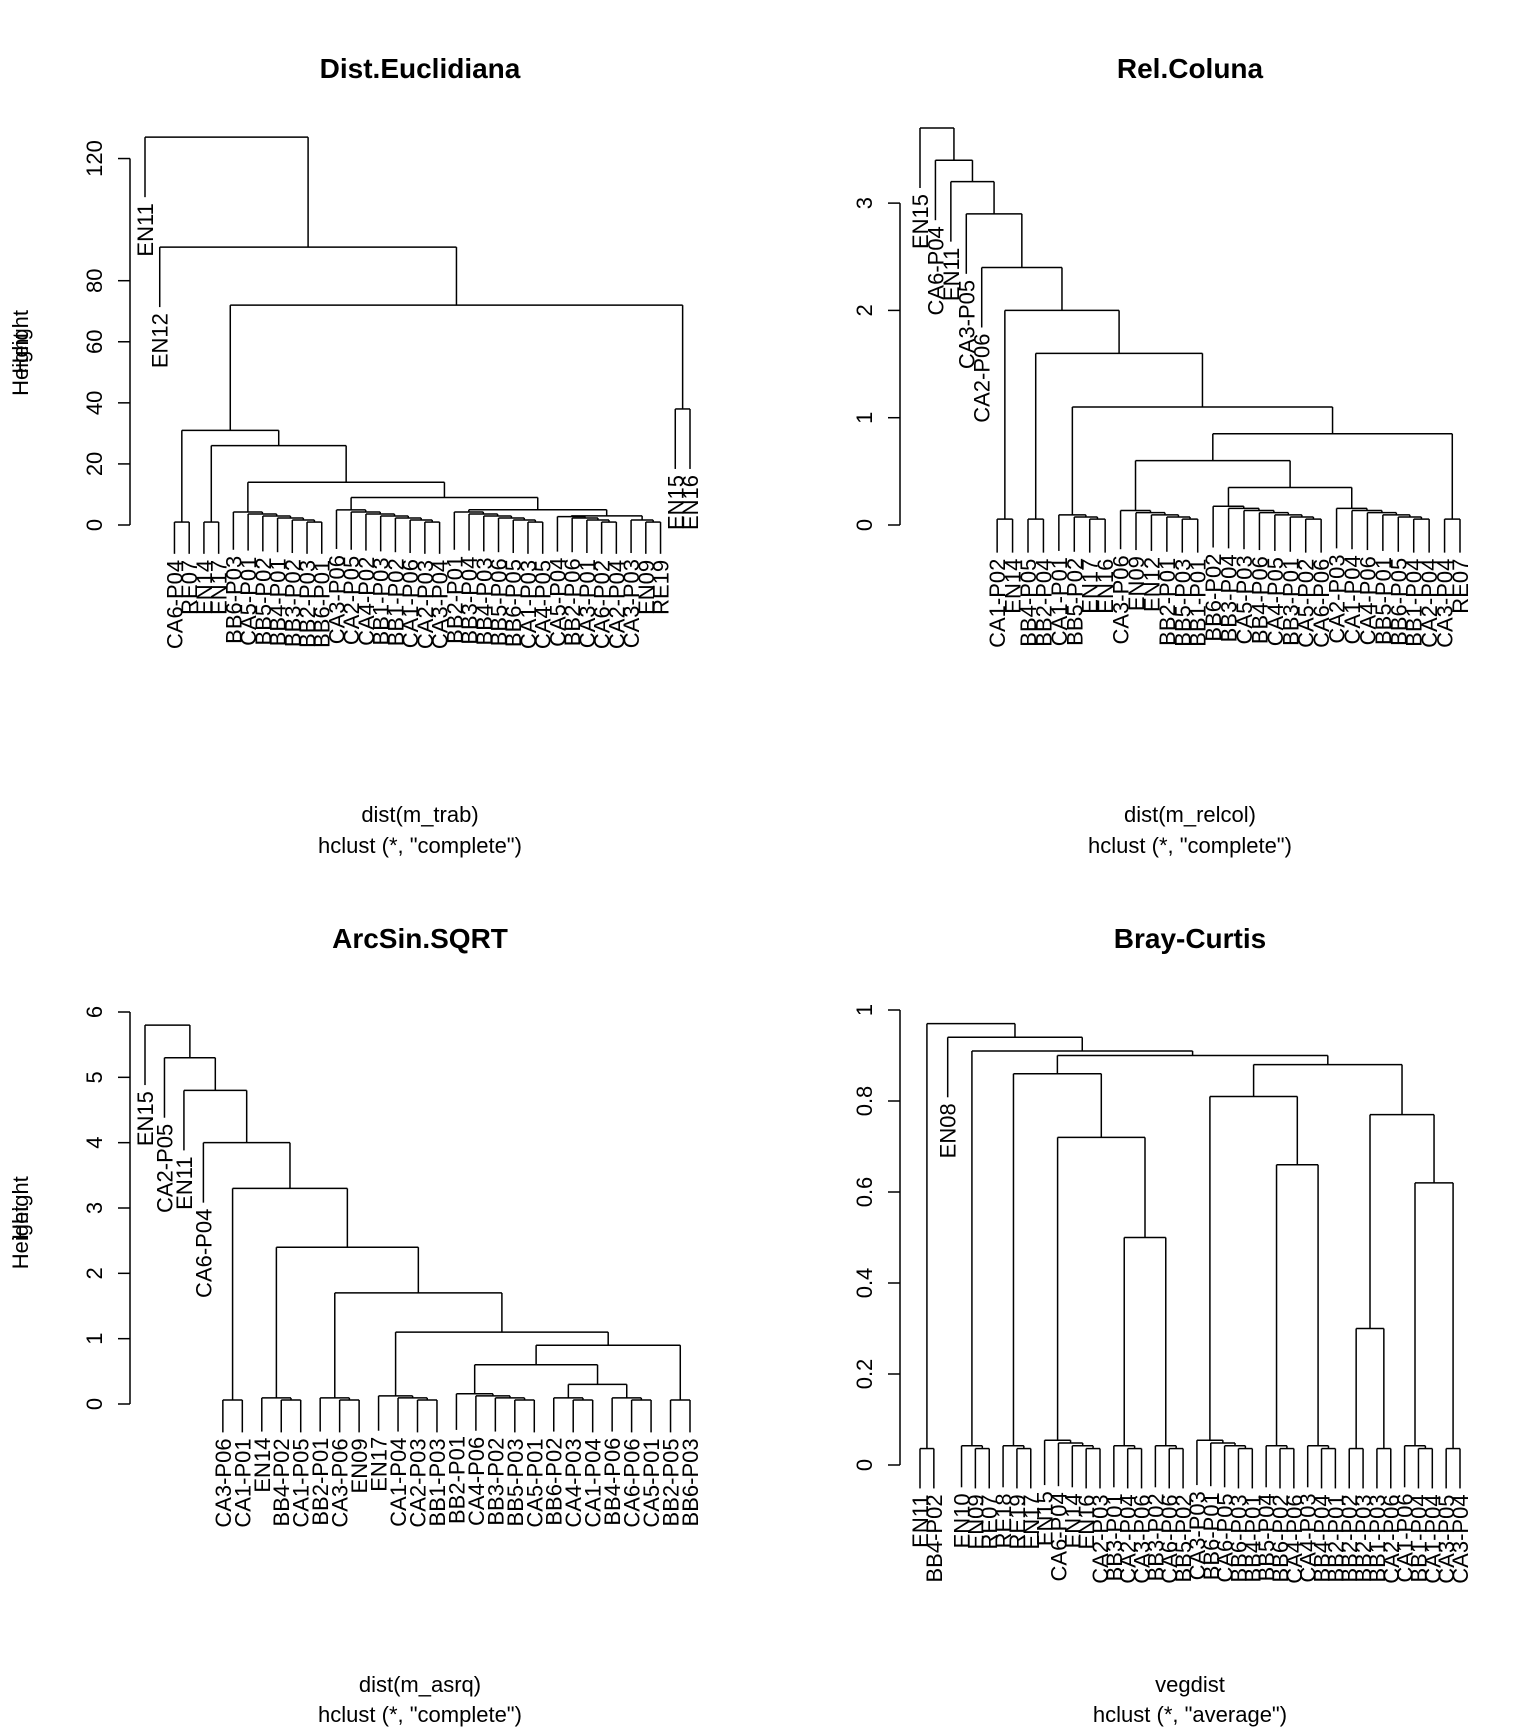 This screenshot has width=1536, height=1728. What do you see at coordinates (671, 1482) in the screenshot?
I see `leaf-label: BB2-P05` at bounding box center [671, 1482].